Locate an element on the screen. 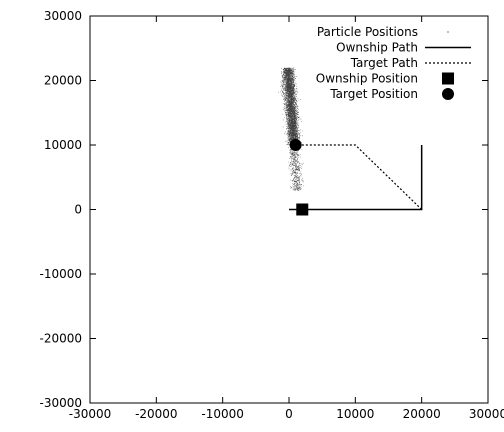  x-tick-label: 30000 is located at coordinates (486, 414).